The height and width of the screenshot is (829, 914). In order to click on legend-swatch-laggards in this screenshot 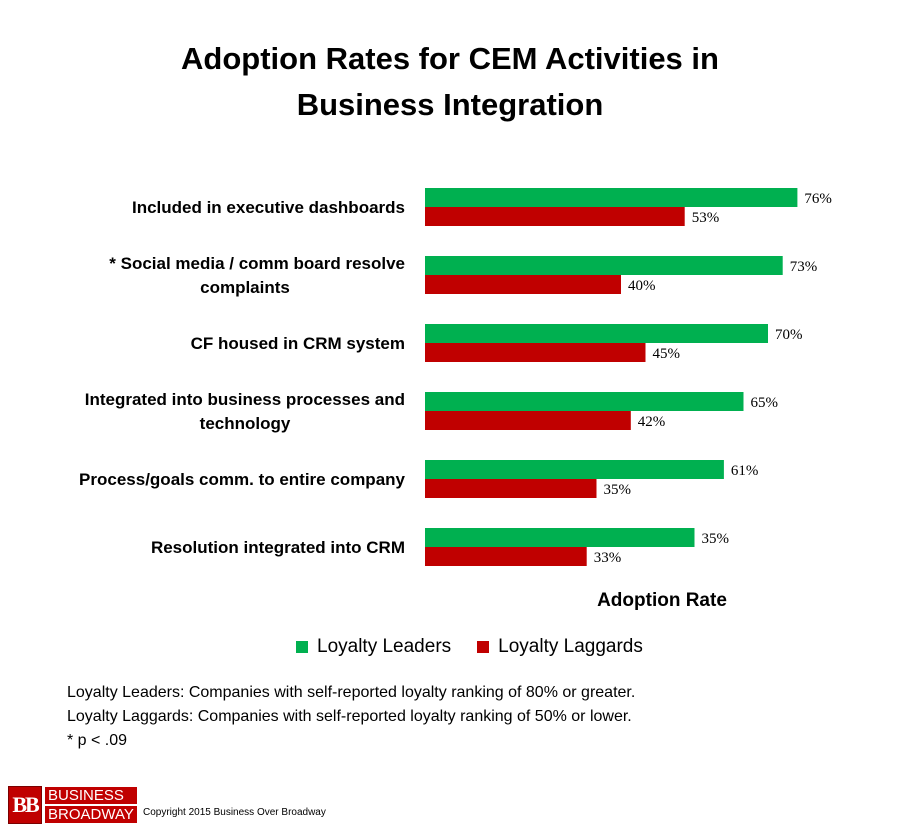, I will do `click(483, 647)`.